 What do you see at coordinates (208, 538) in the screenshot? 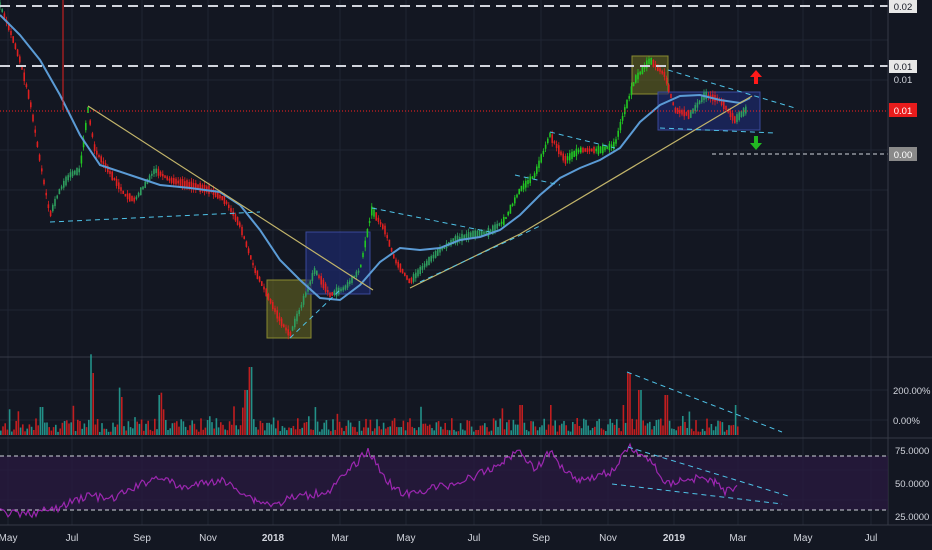
I see `time-axis-label: Nov` at bounding box center [208, 538].